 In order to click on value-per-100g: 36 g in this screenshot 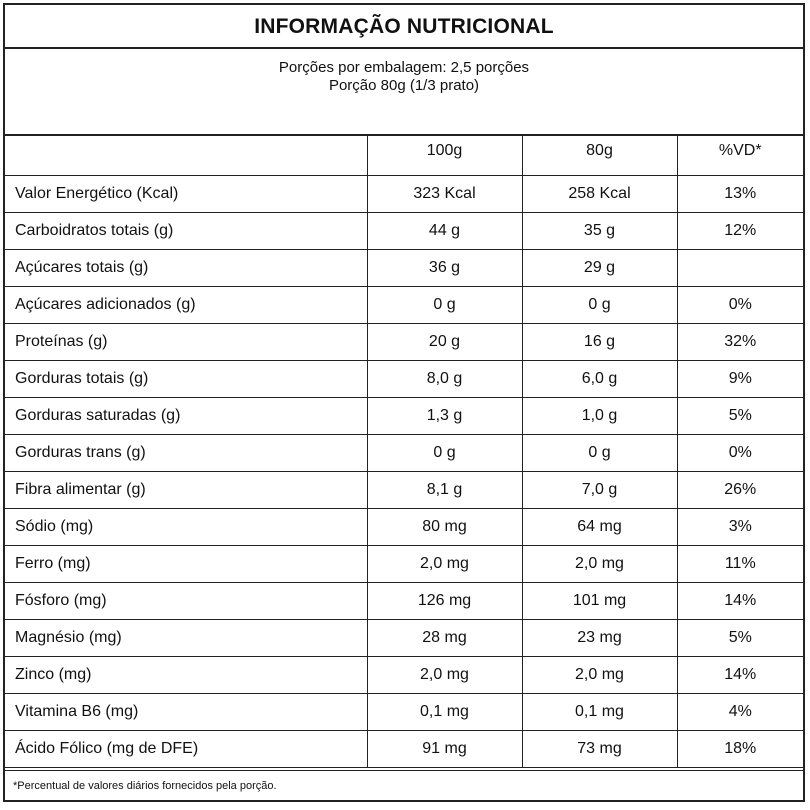, I will do `click(444, 268)`.